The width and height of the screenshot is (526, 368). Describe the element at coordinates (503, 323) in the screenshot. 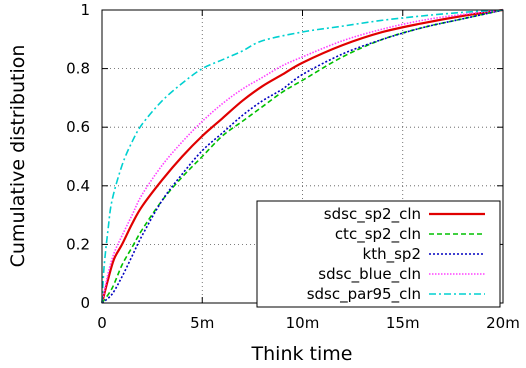

I see `x-tick-label: 20m` at that location.